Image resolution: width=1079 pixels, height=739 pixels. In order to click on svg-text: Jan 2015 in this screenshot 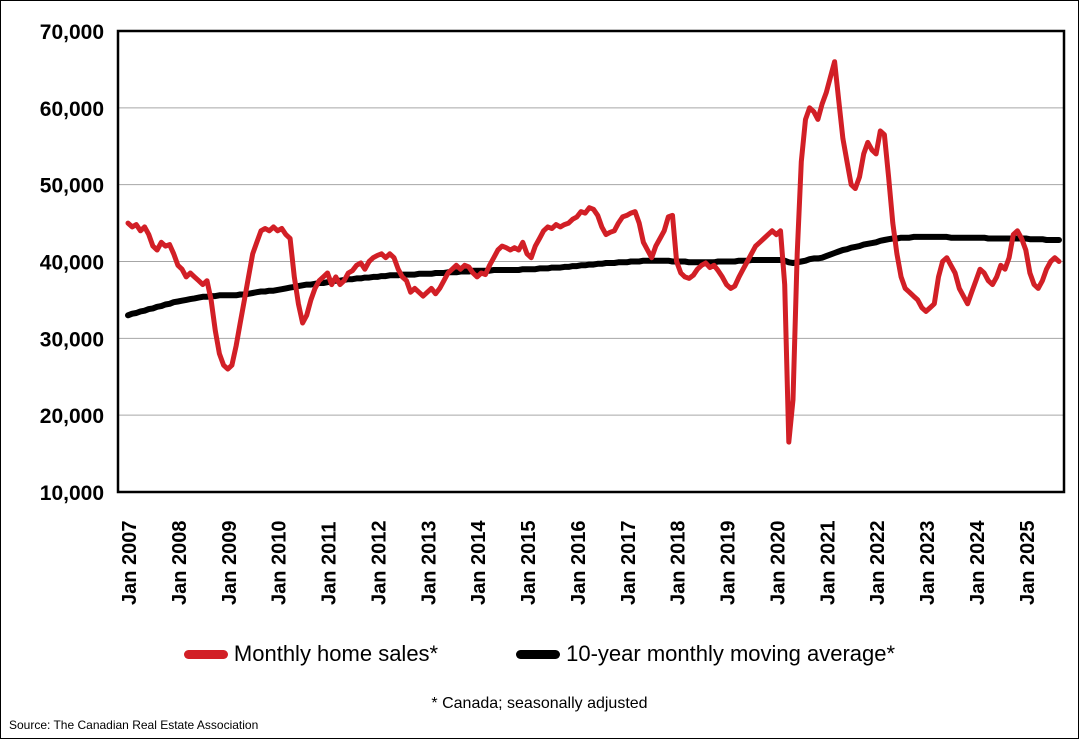, I will do `click(529, 562)`.